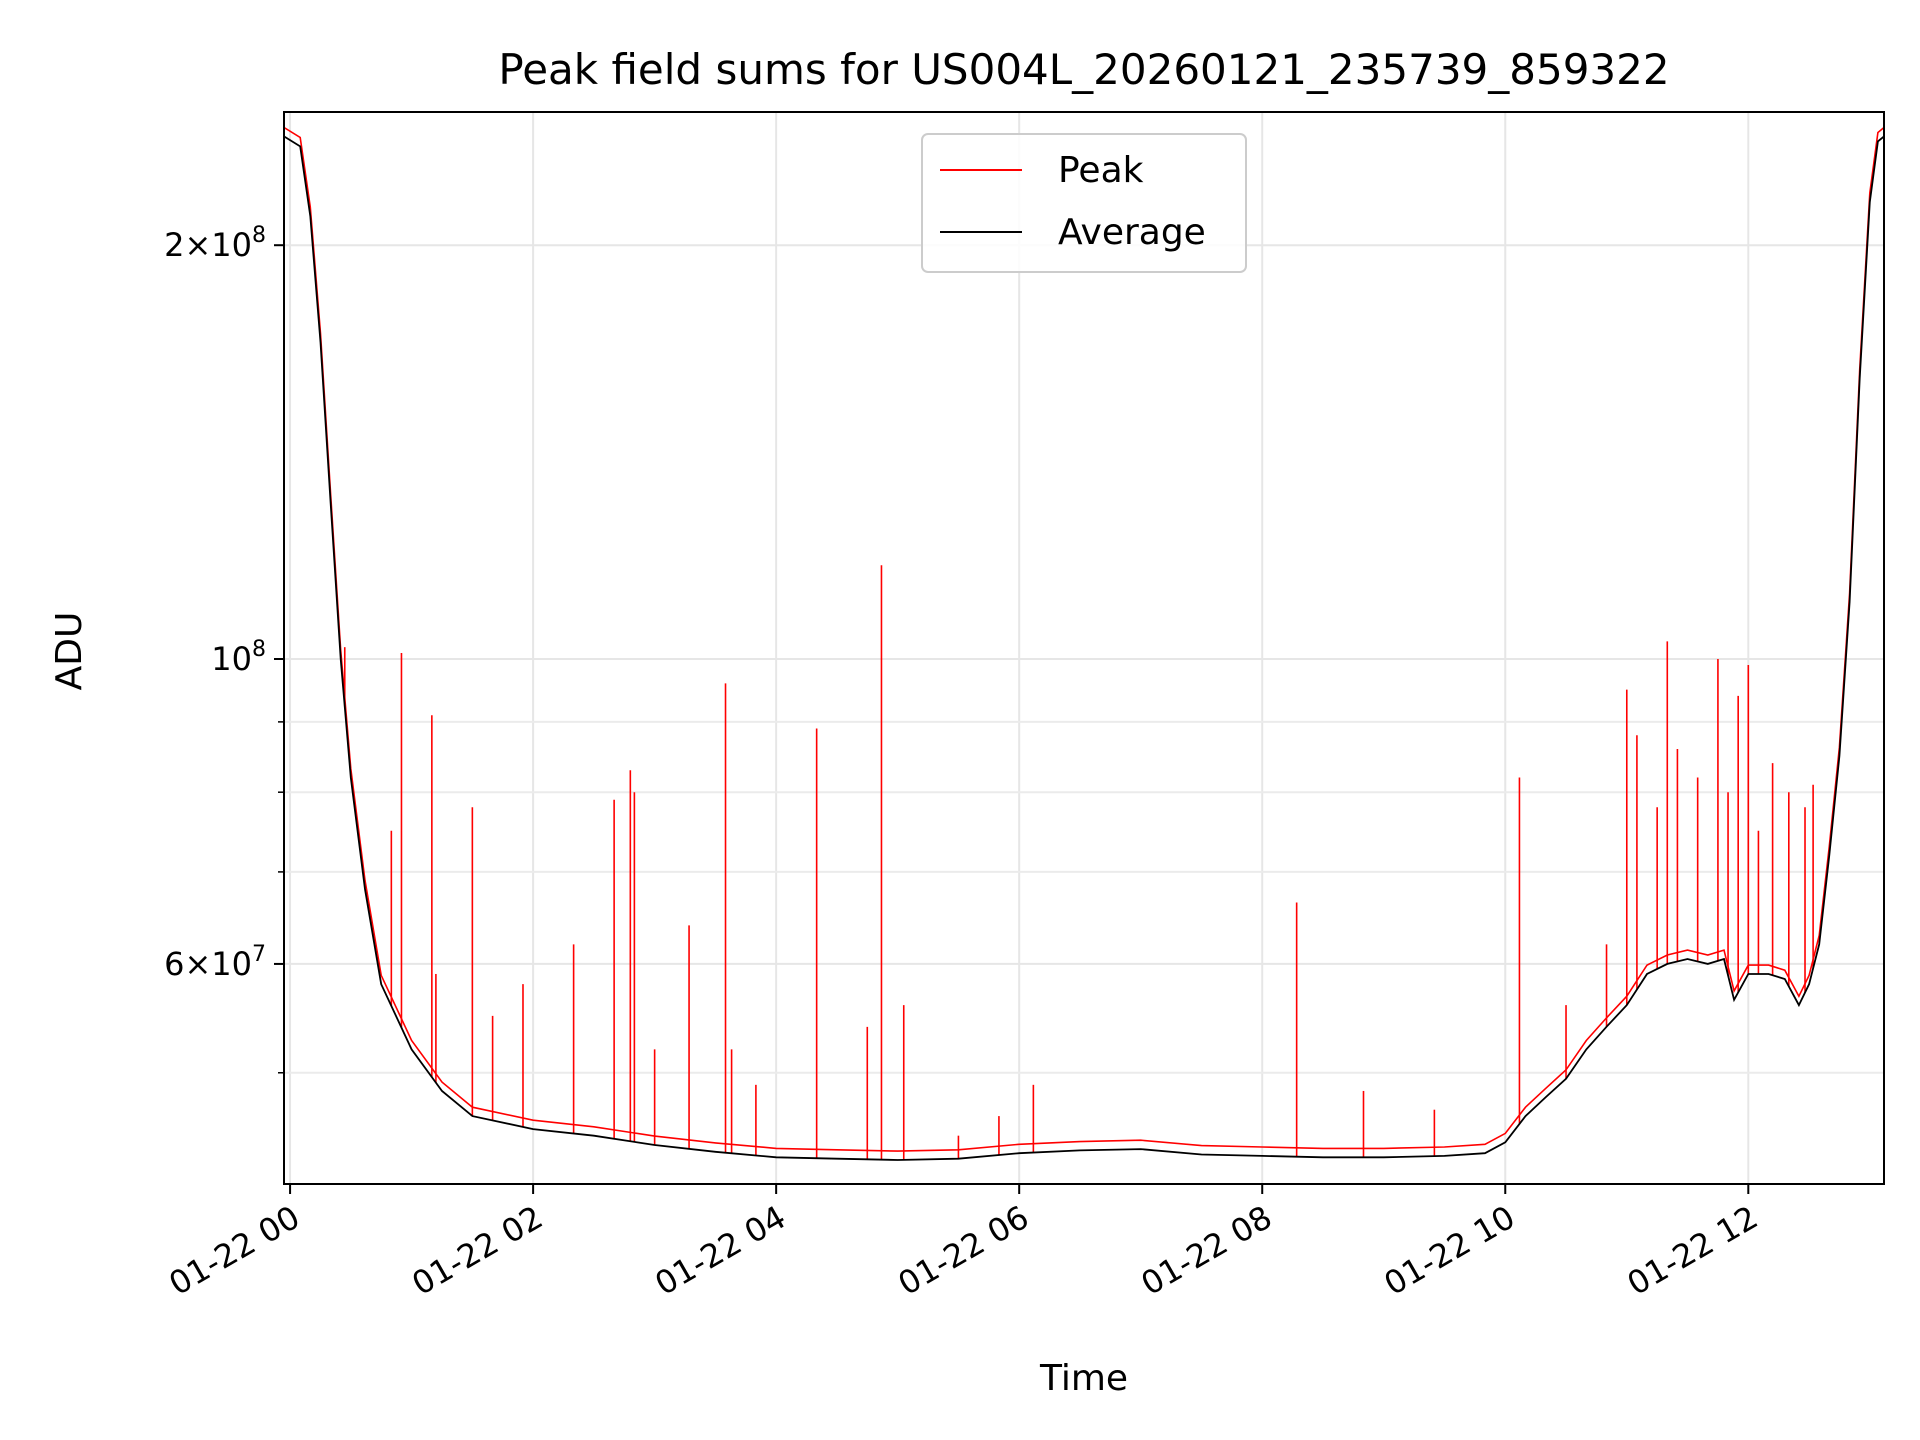  I want to click on legend-box, so click(1084, 203).